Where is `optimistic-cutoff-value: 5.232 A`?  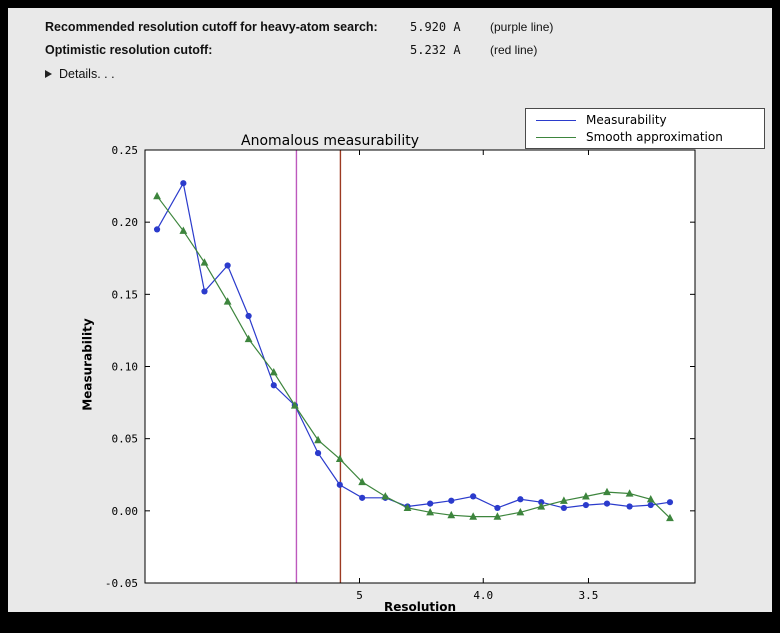 optimistic-cutoff-value: 5.232 A is located at coordinates (435, 50).